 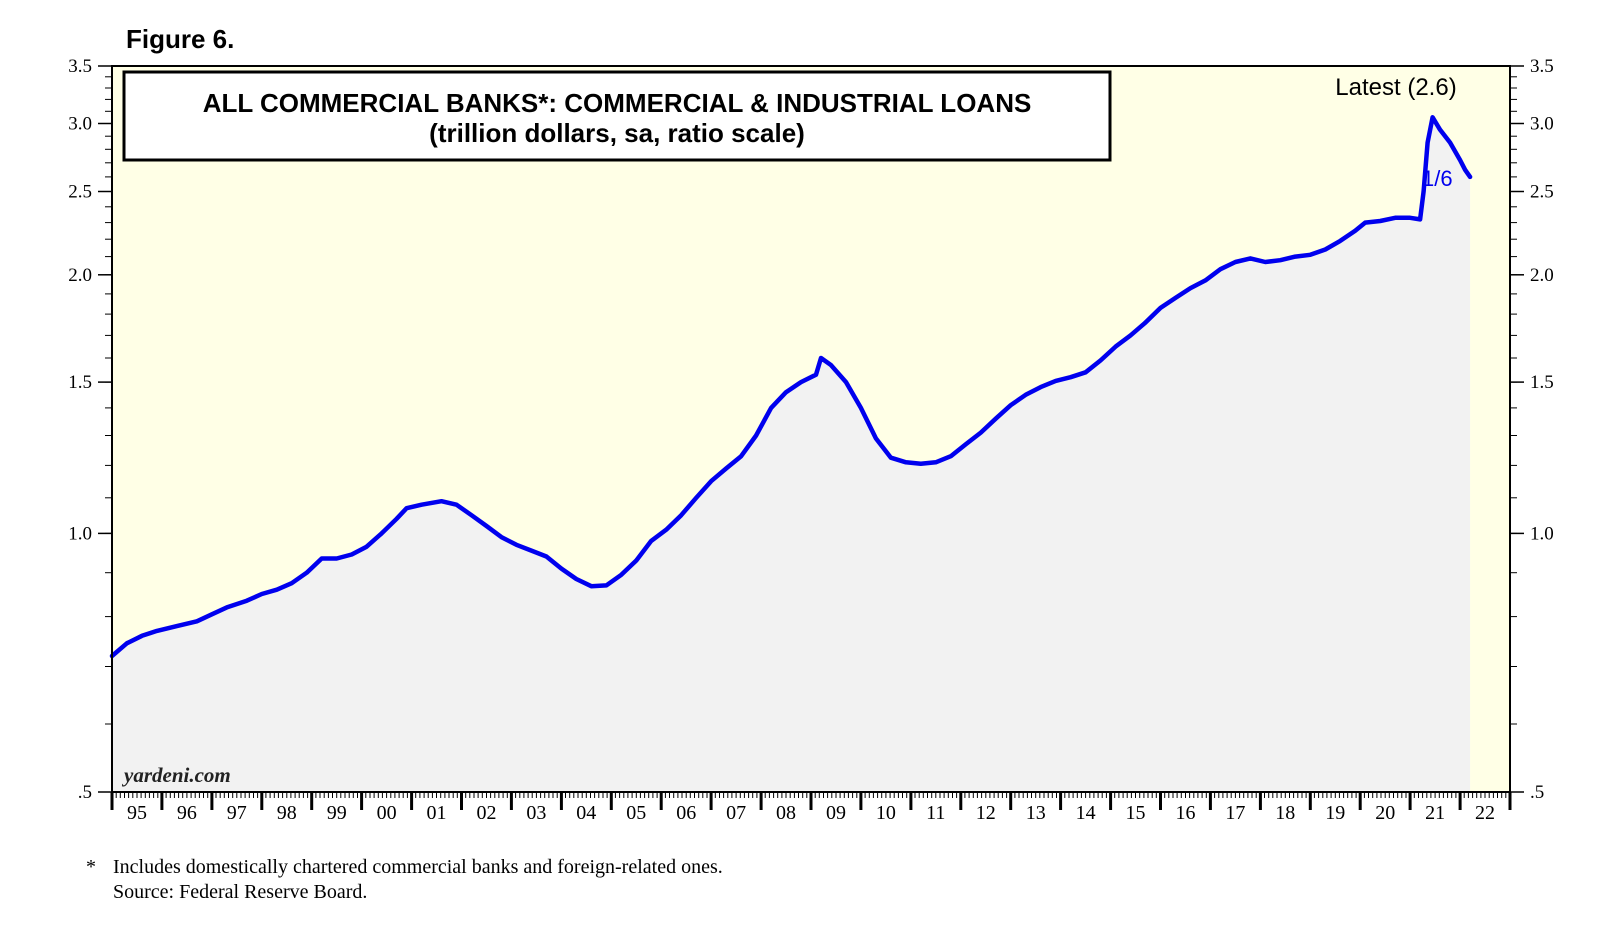 I want to click on x-tick-label: 14, so click(x=1086, y=813).